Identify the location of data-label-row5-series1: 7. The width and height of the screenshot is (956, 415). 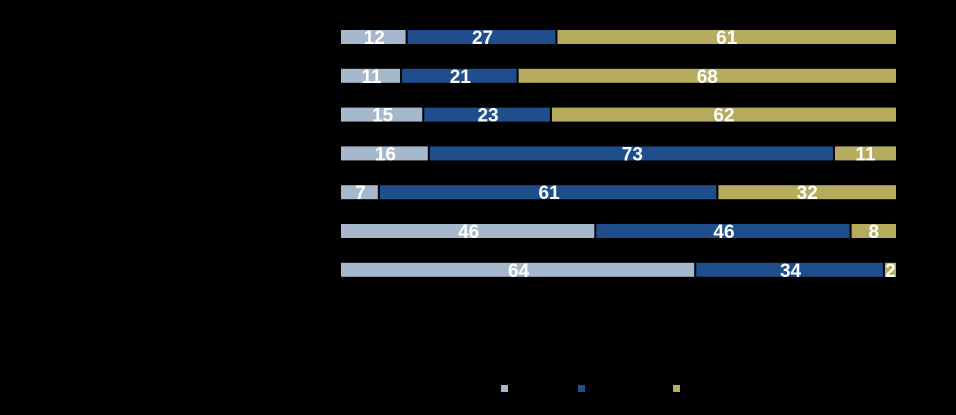
(360, 193).